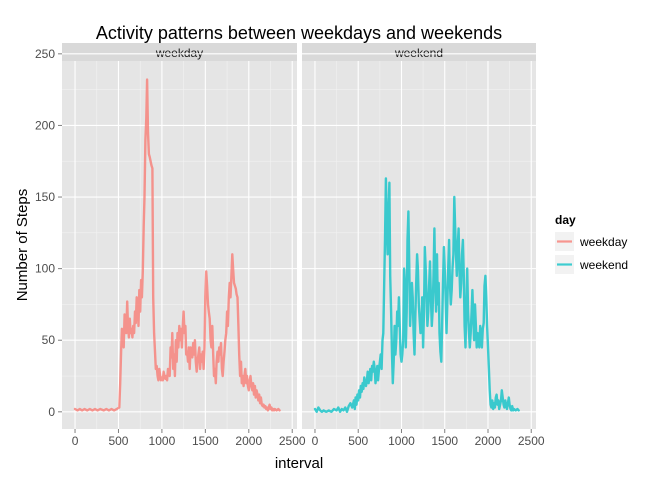  I want to click on strip-weekday, so click(179, 52).